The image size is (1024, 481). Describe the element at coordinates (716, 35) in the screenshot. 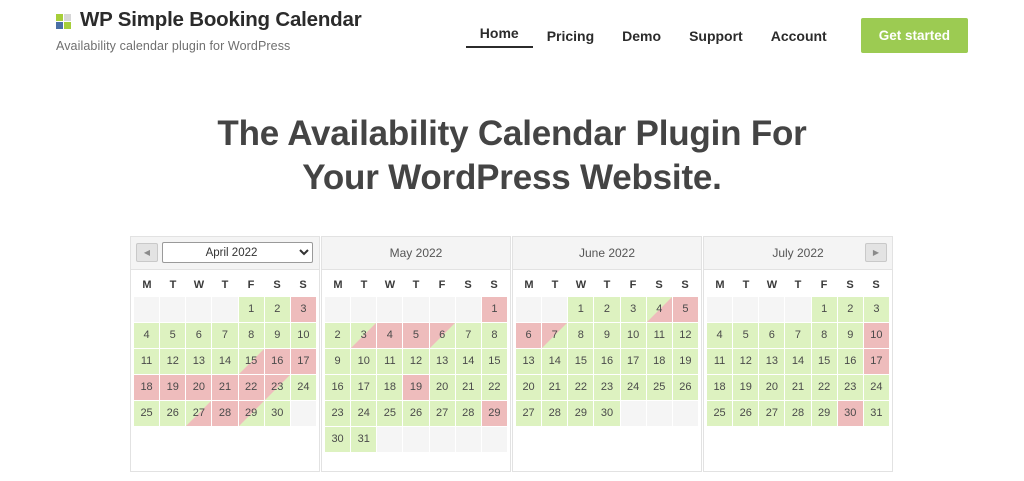

I see `nav-link-support: Support` at that location.